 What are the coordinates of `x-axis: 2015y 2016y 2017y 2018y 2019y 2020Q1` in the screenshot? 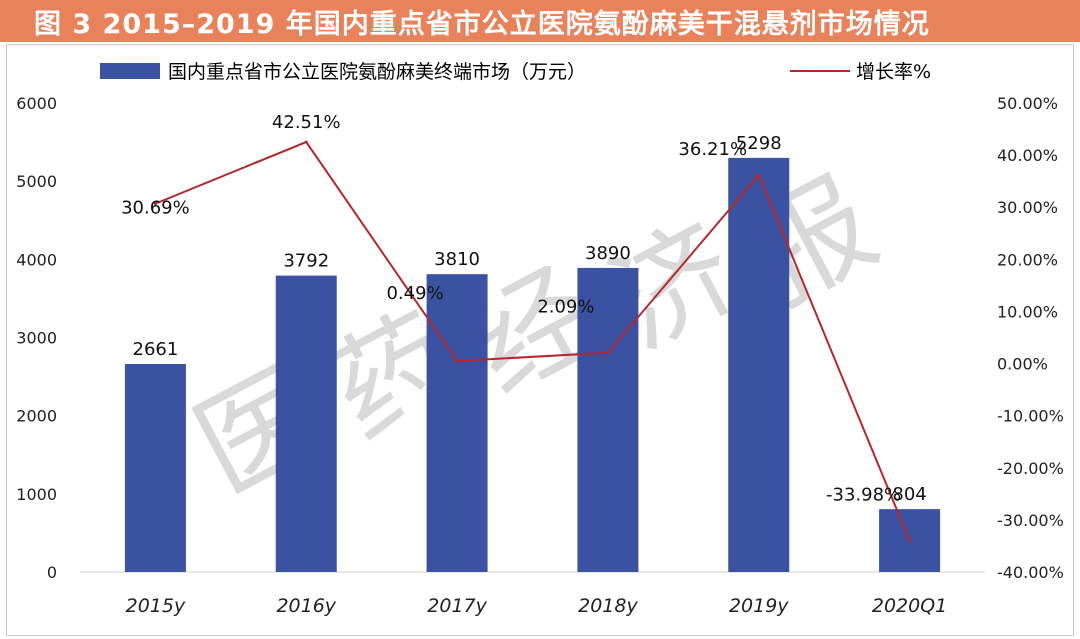 It's located at (532, 594).